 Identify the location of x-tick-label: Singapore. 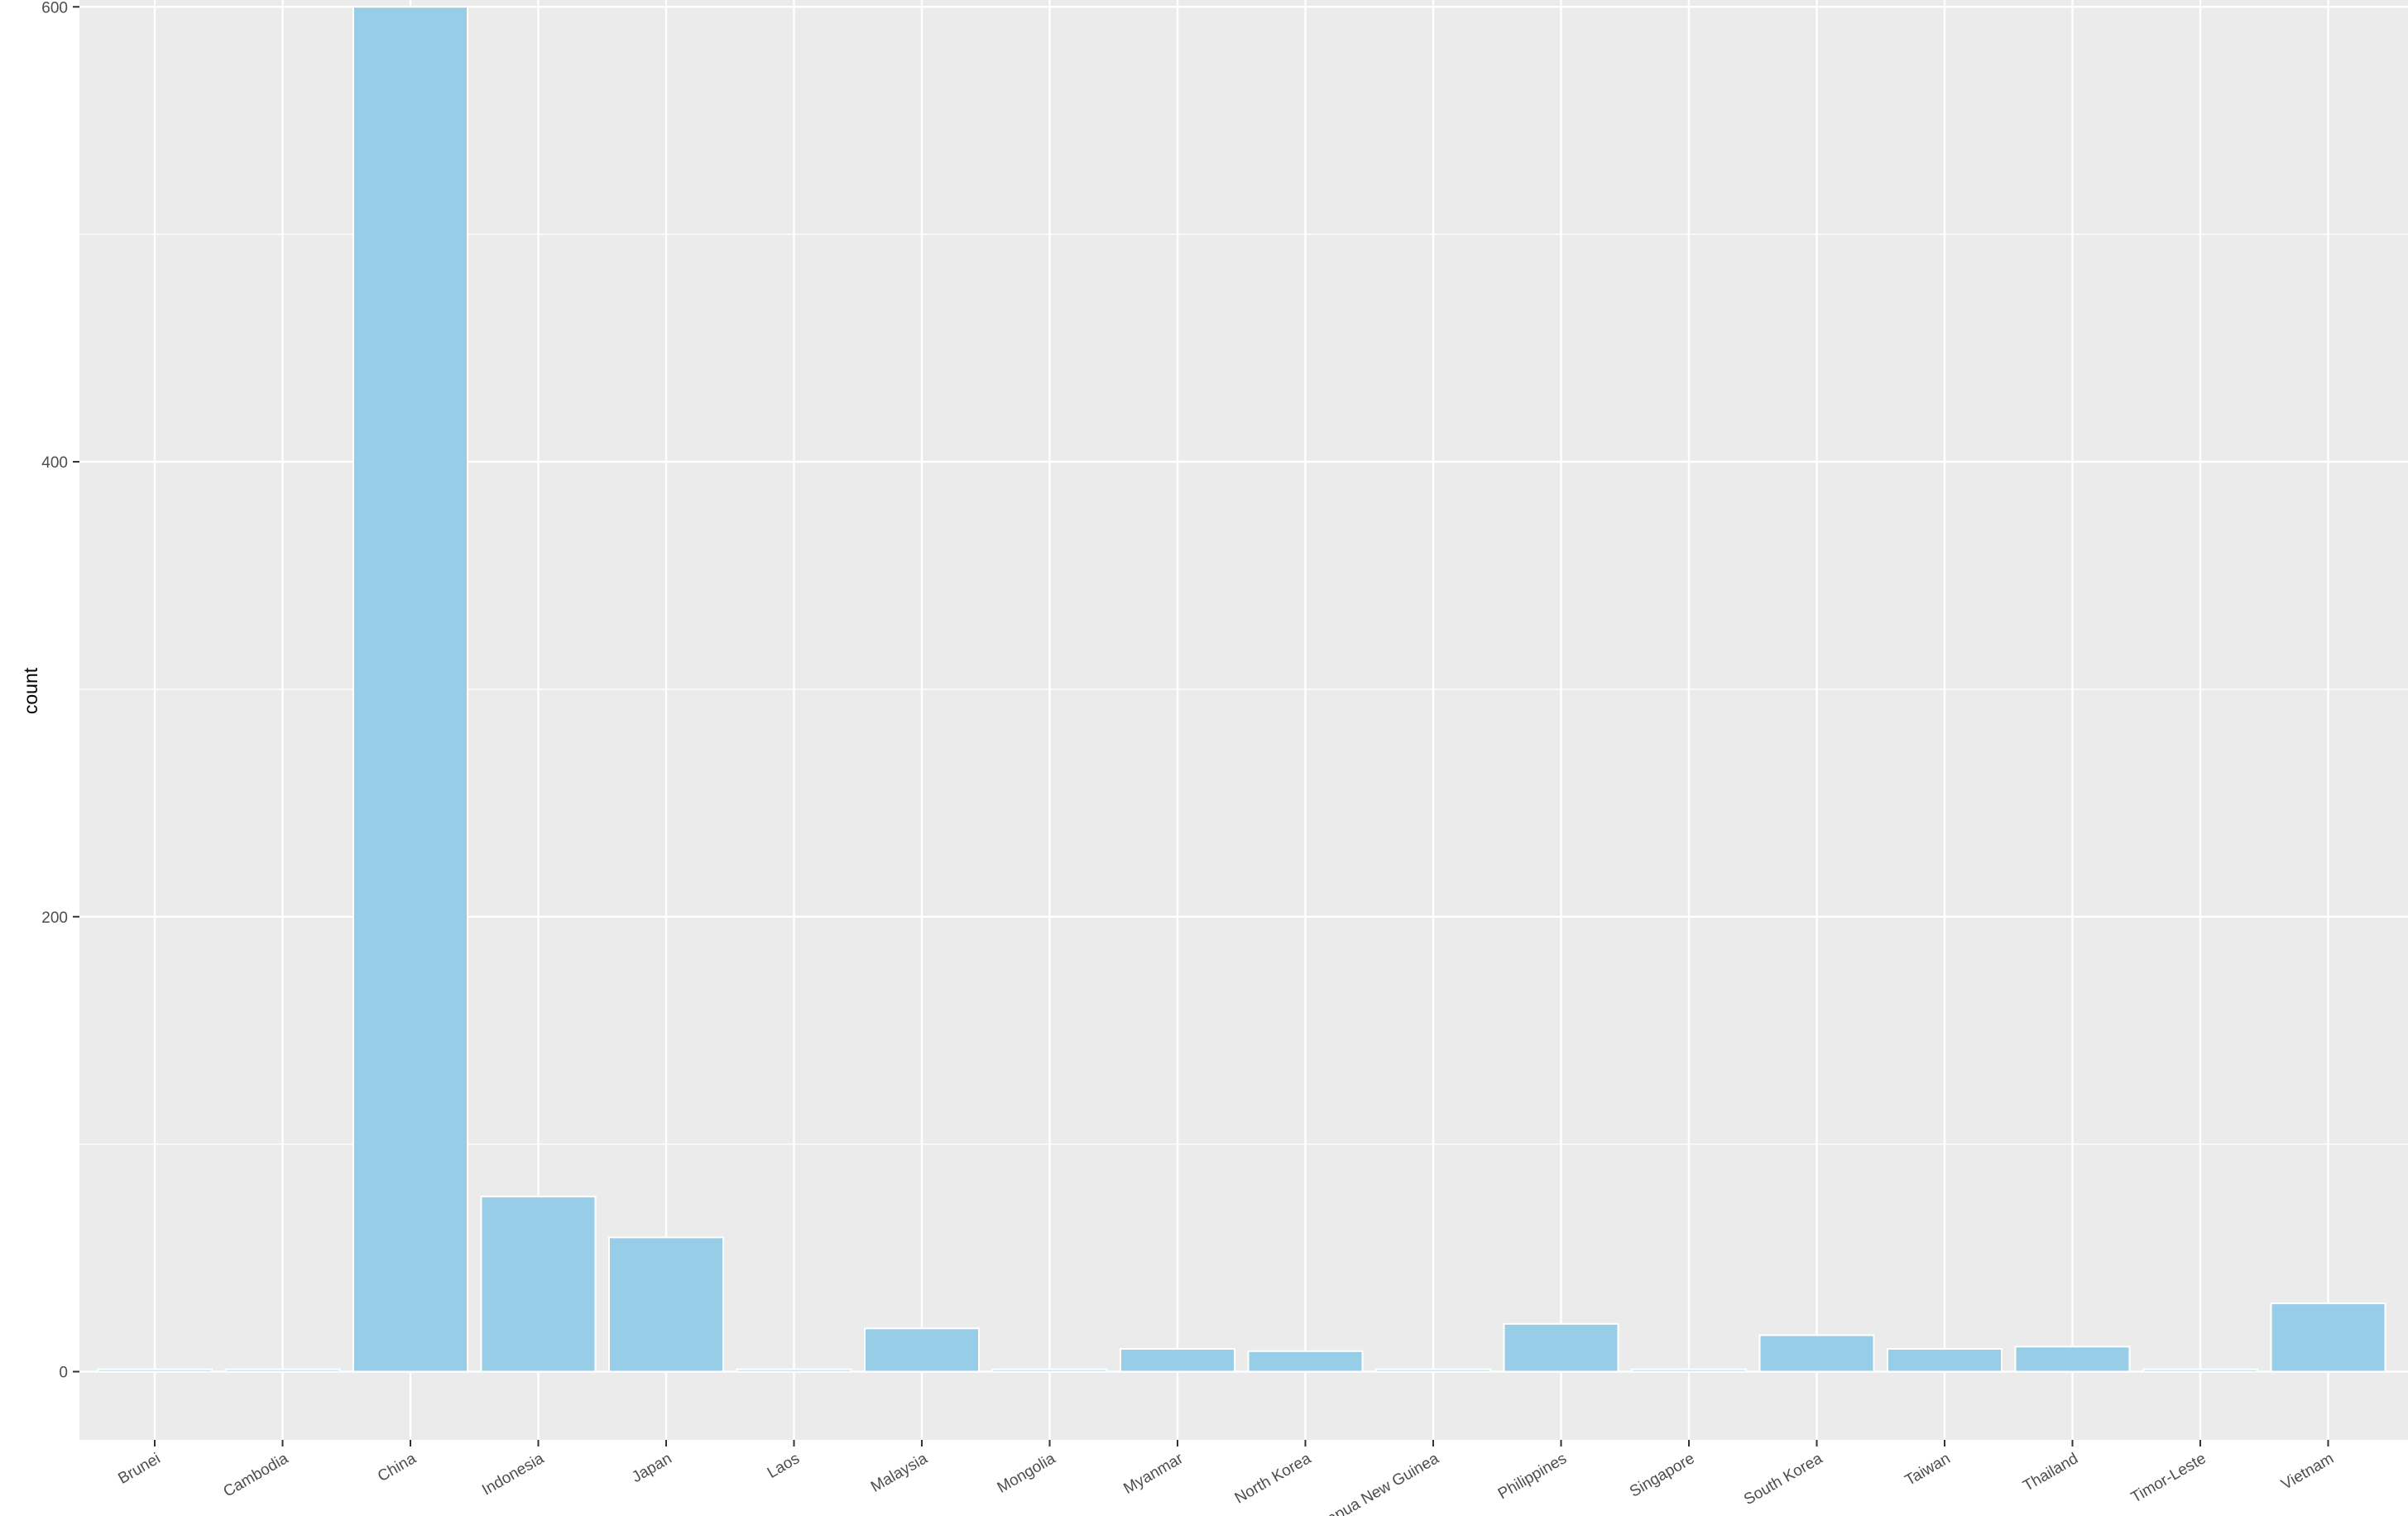
(1662, 1475).